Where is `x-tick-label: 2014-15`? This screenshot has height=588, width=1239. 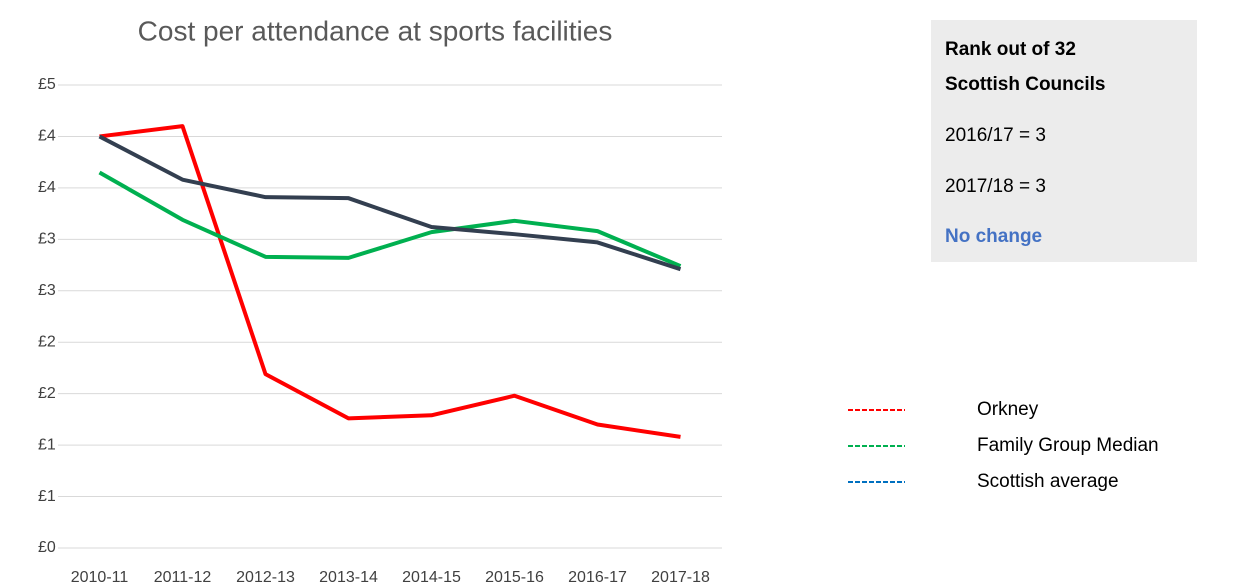 x-tick-label: 2014-15 is located at coordinates (431, 577).